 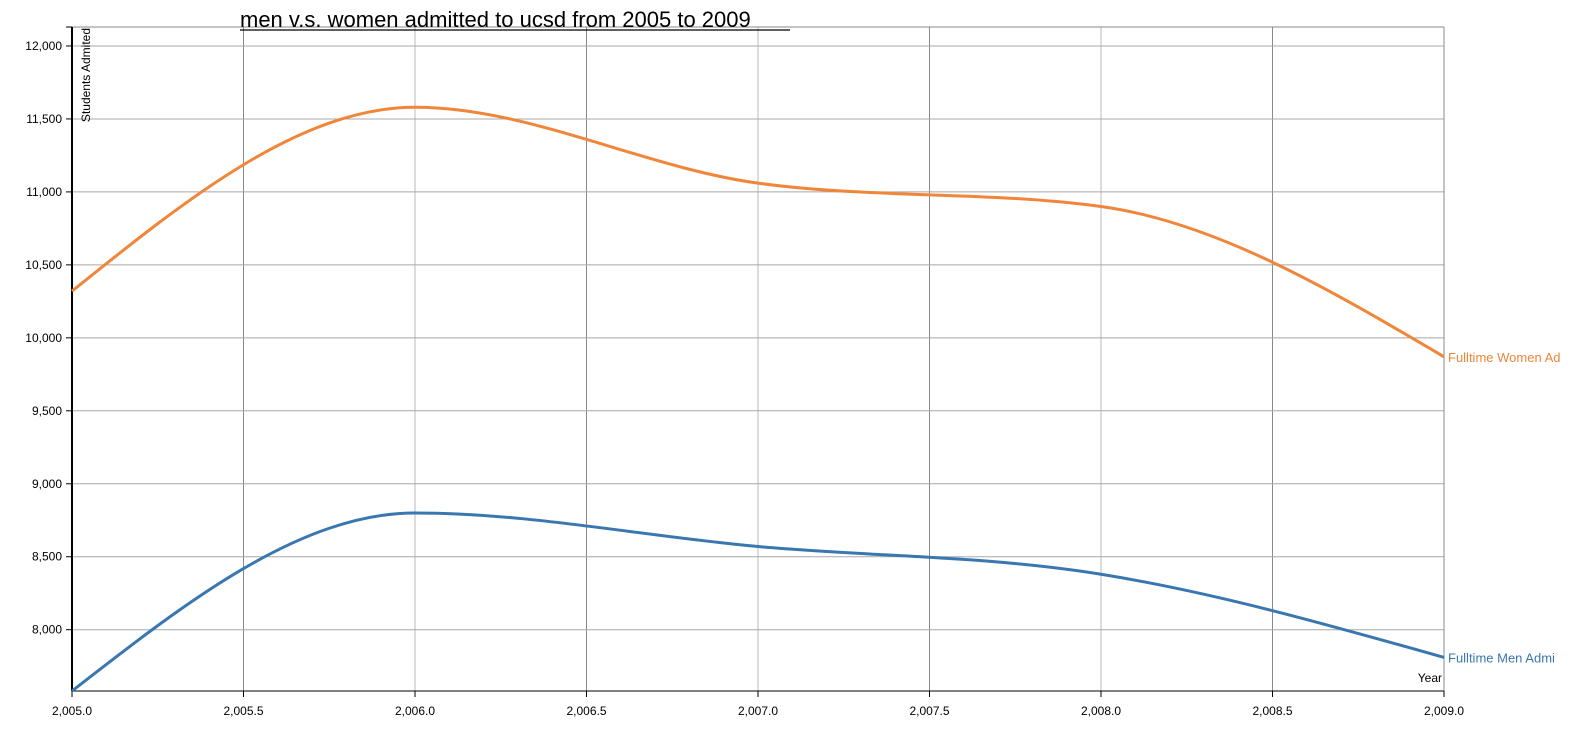 What do you see at coordinates (1430, 678) in the screenshot?
I see `x-axis-label: Year` at bounding box center [1430, 678].